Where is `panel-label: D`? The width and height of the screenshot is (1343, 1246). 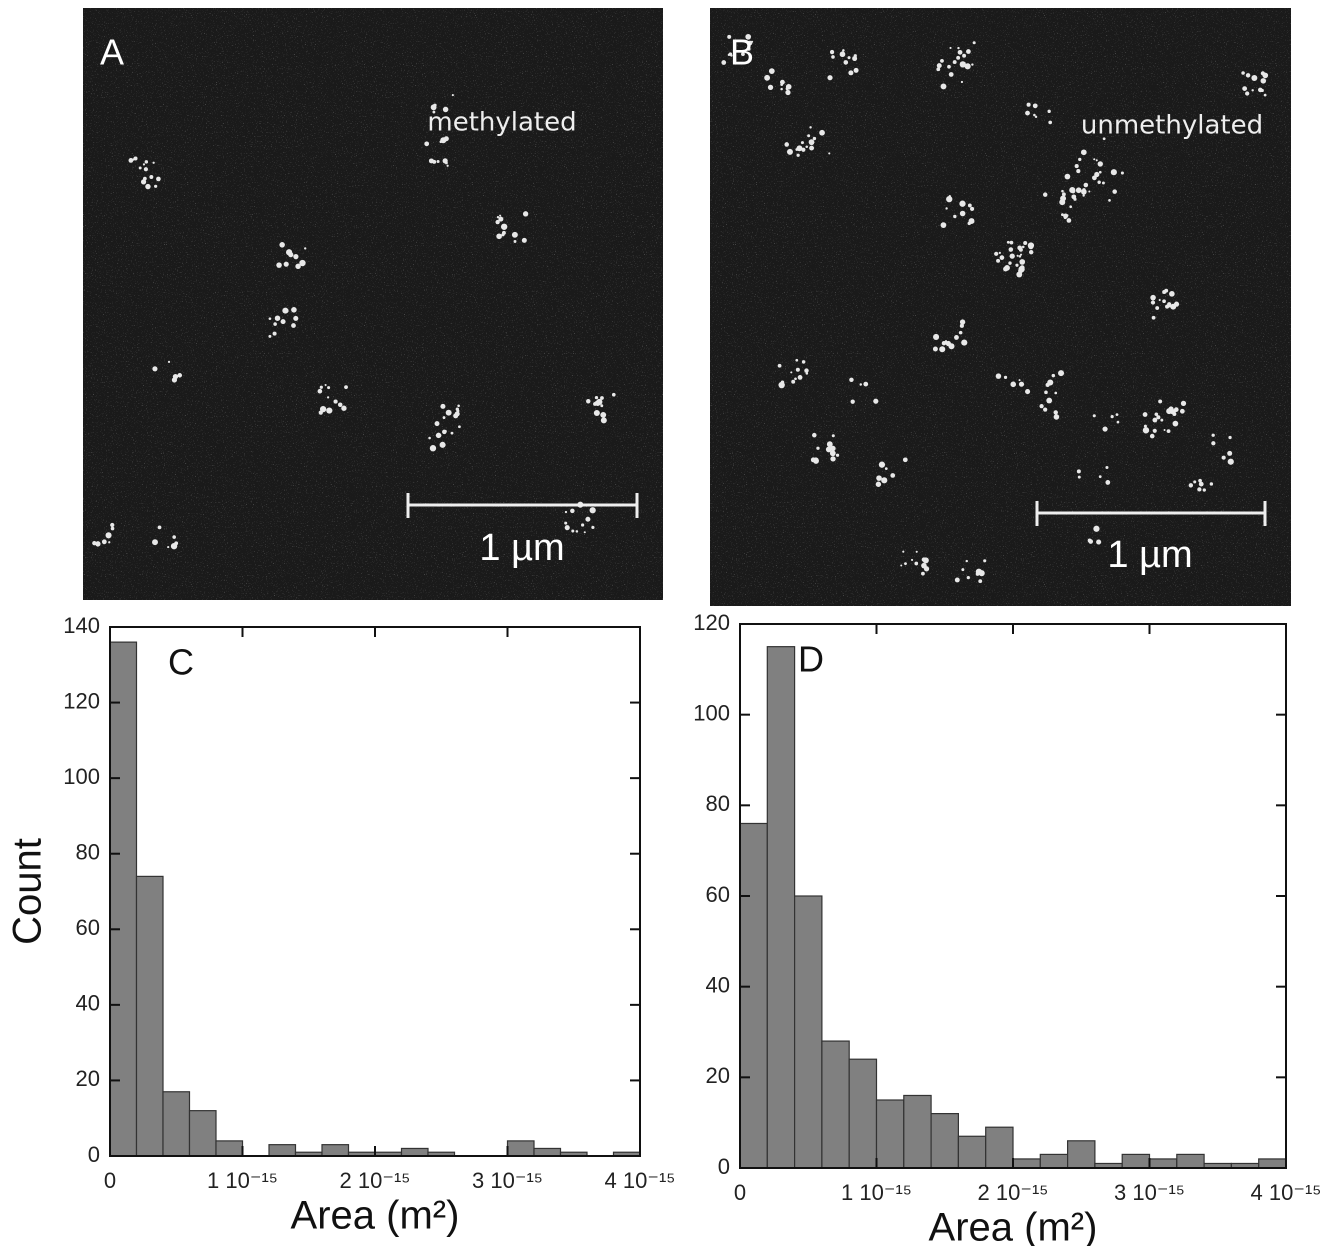
panel-label: D is located at coordinates (811, 659).